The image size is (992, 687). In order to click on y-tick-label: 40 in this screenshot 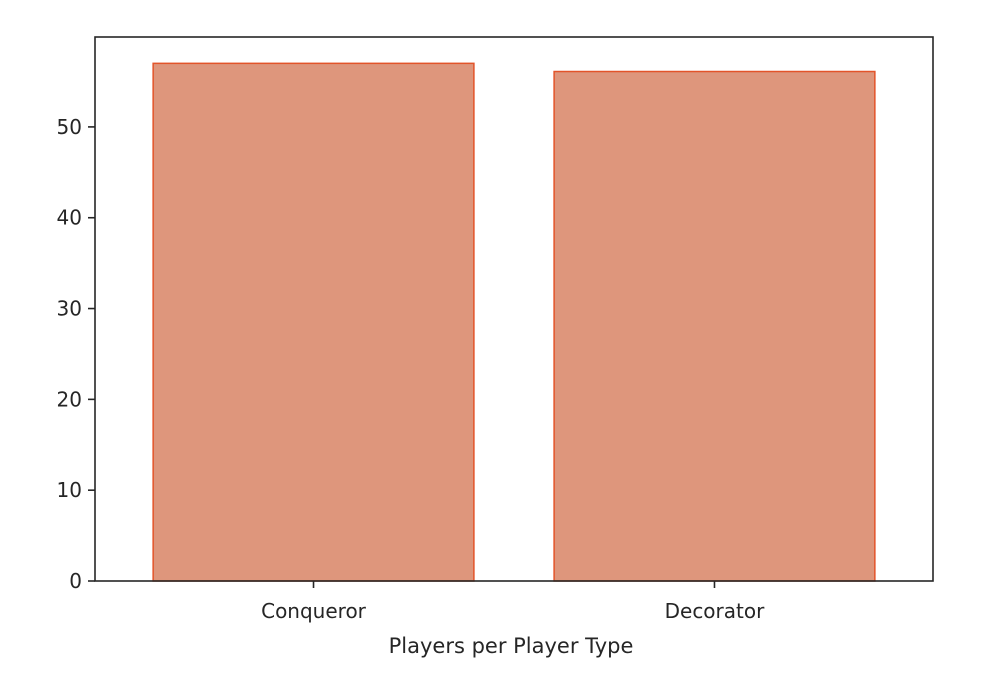, I will do `click(69, 218)`.